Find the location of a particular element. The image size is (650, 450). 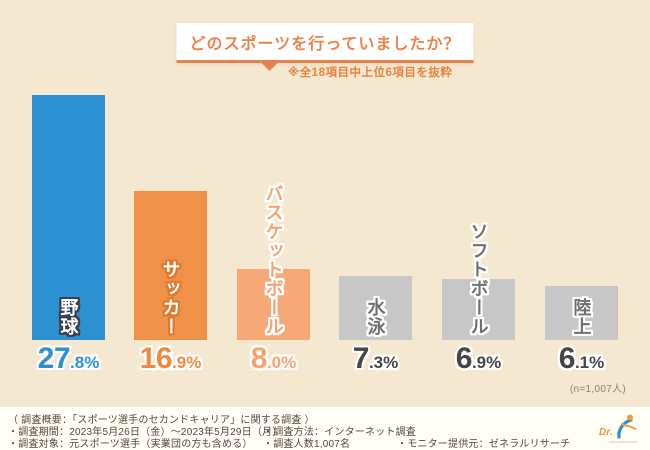

bar-value-integer: 8 is located at coordinates (259, 358).